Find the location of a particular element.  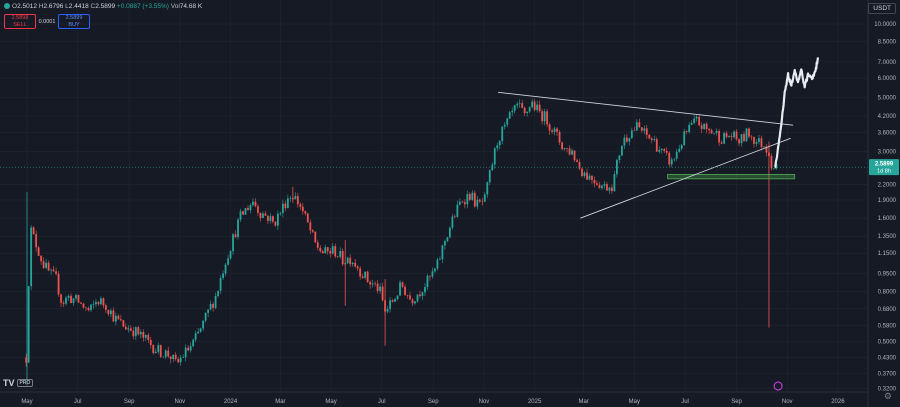

sell-button: 2.5898 SELL is located at coordinates (20, 21).